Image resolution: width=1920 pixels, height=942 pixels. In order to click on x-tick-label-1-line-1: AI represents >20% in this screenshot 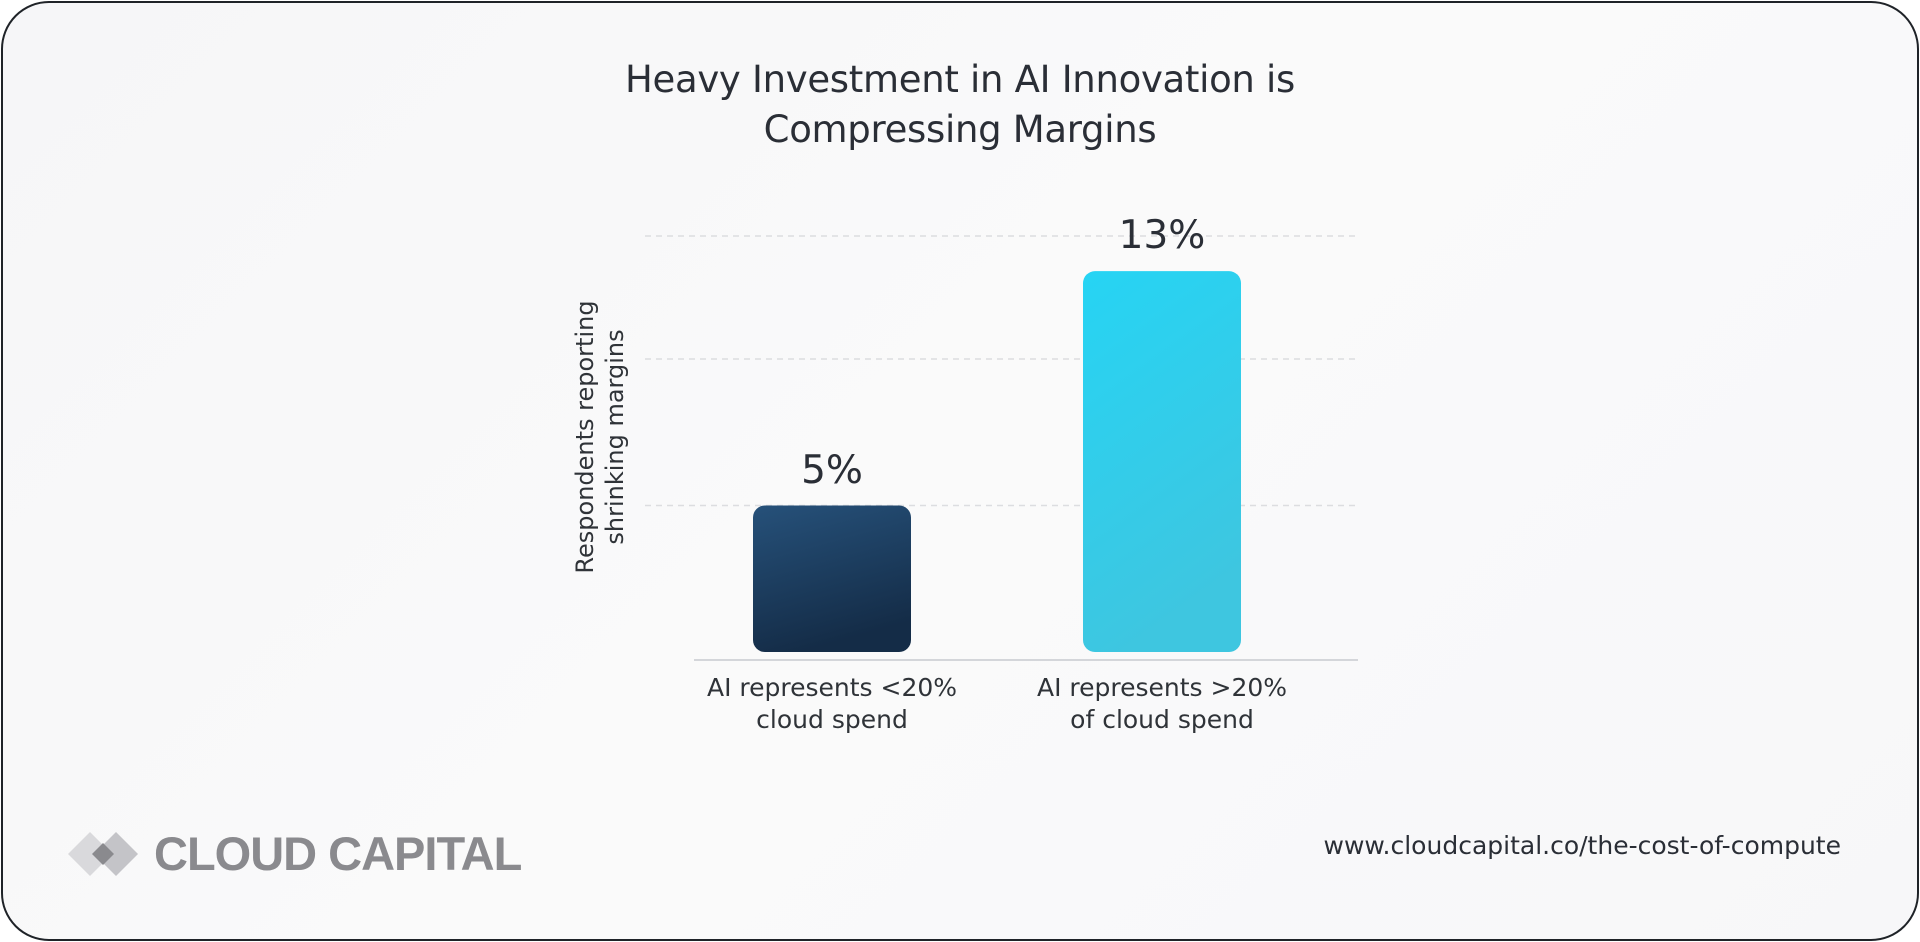, I will do `click(1162, 687)`.